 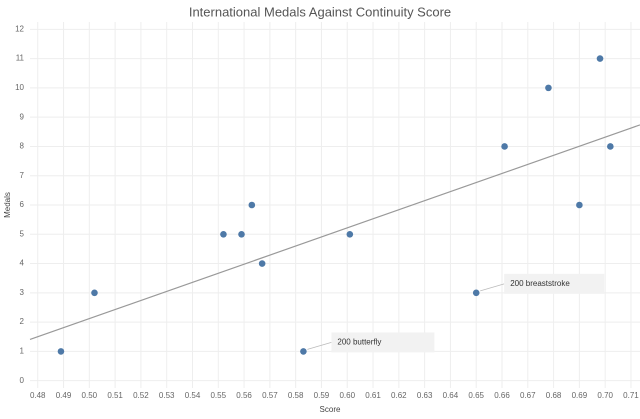 What do you see at coordinates (476, 395) in the screenshot?
I see `x-tick-label: 0.65` at bounding box center [476, 395].